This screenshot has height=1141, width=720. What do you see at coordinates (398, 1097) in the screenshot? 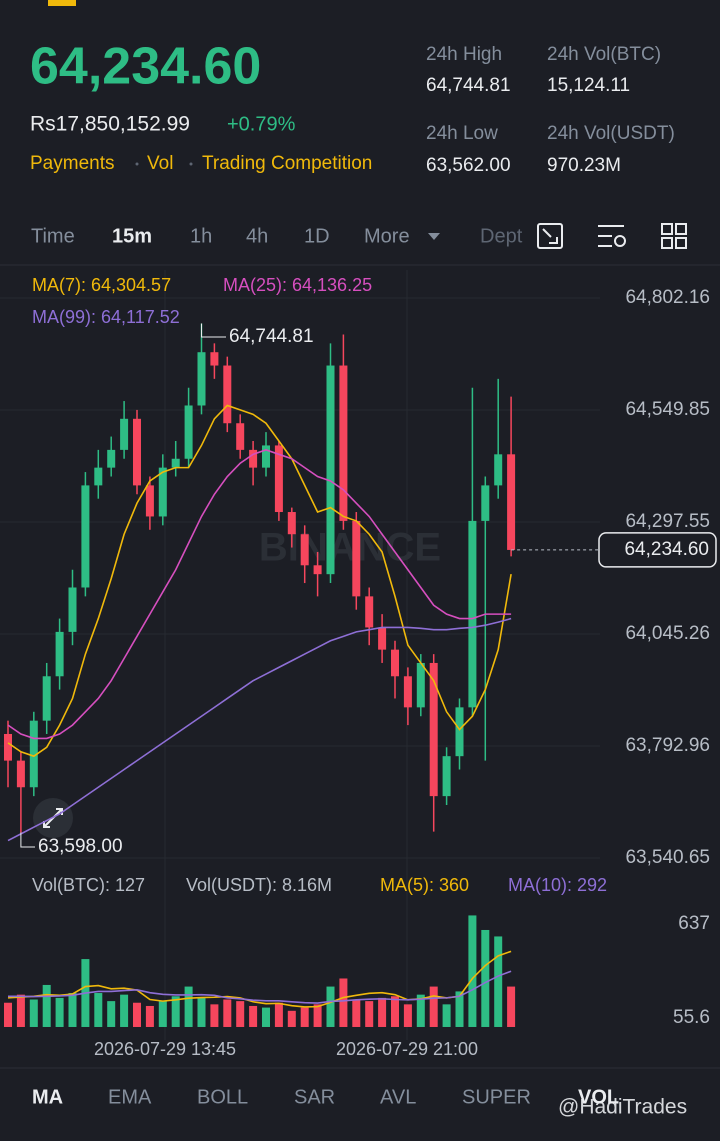
I see `indicator-tab: AVL` at bounding box center [398, 1097].